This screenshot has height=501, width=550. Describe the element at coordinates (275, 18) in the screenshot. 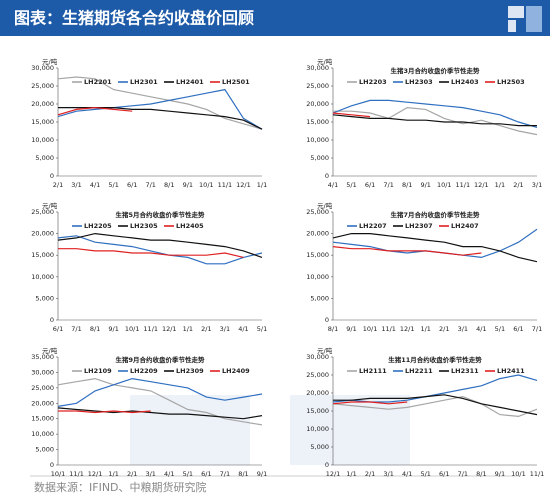

I see `header-bar` at that location.